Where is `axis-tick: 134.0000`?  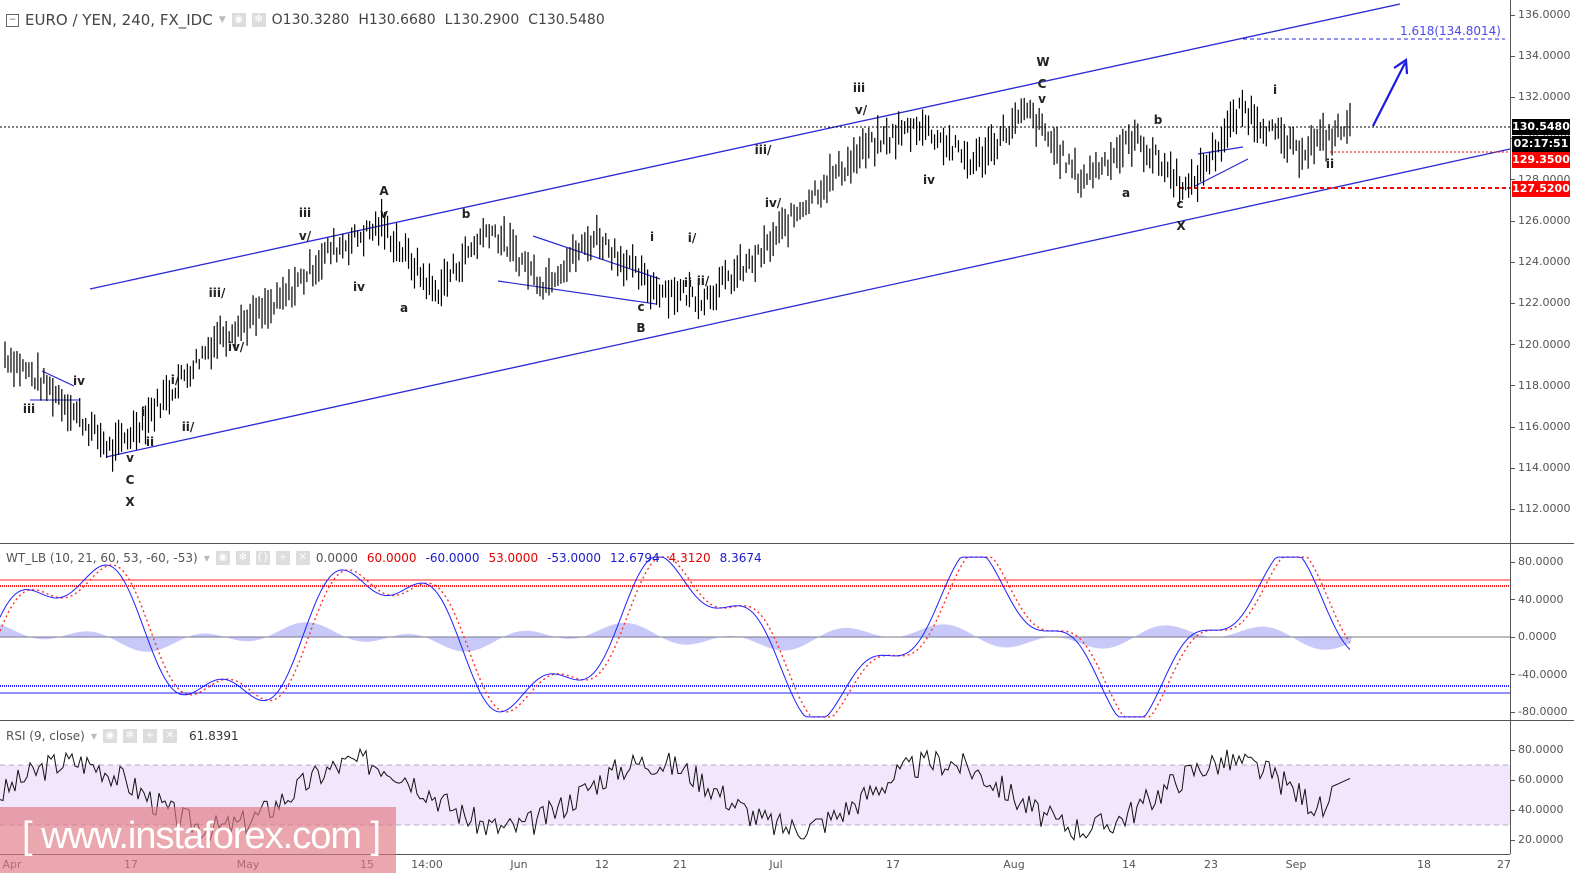 axis-tick: 134.0000 is located at coordinates (1541, 55).